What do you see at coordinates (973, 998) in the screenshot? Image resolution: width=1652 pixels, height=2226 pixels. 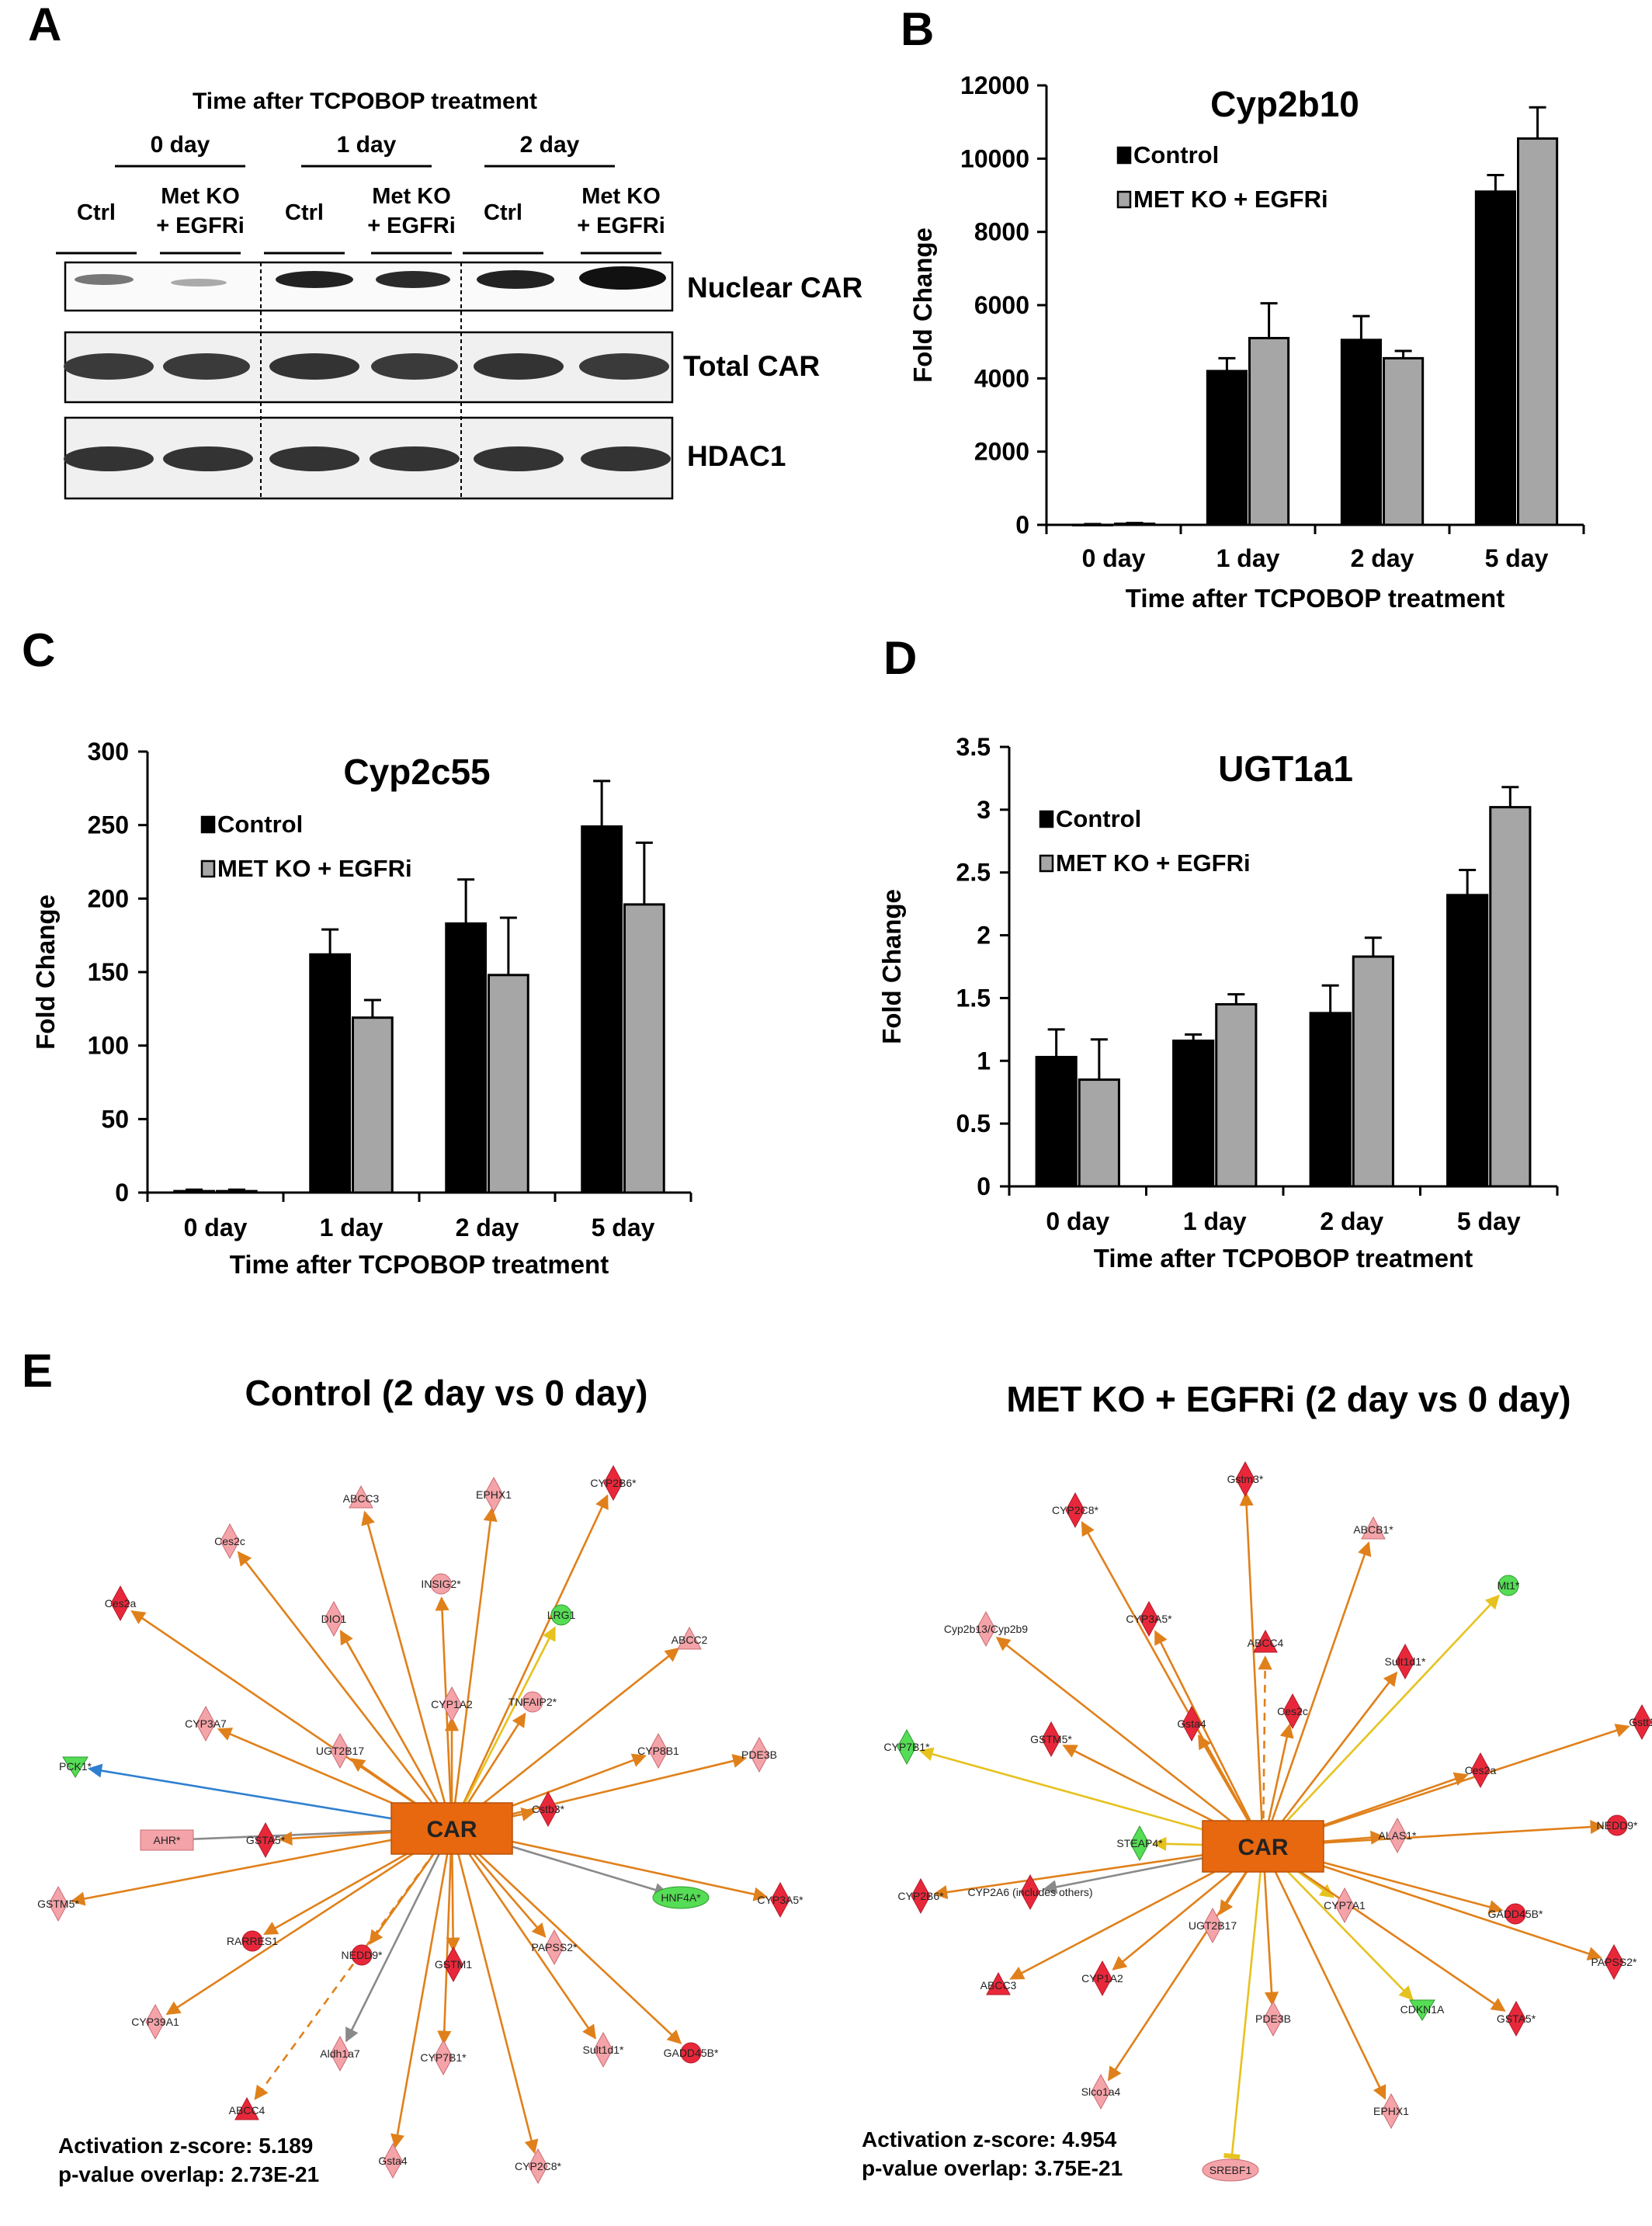 I see `y-tick-label: 1.5` at bounding box center [973, 998].